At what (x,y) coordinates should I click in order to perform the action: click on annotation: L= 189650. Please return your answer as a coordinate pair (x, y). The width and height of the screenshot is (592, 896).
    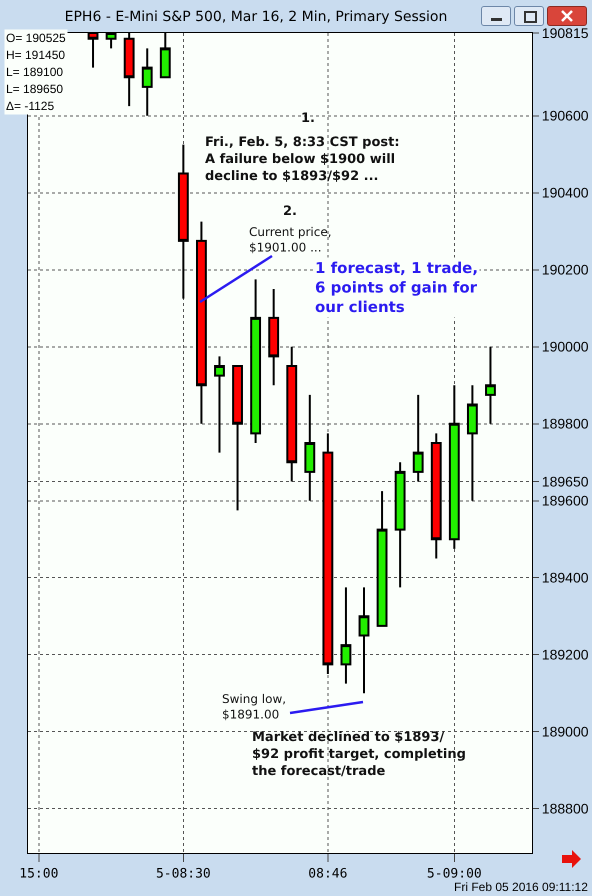
    Looking at the image, I should click on (35, 89).